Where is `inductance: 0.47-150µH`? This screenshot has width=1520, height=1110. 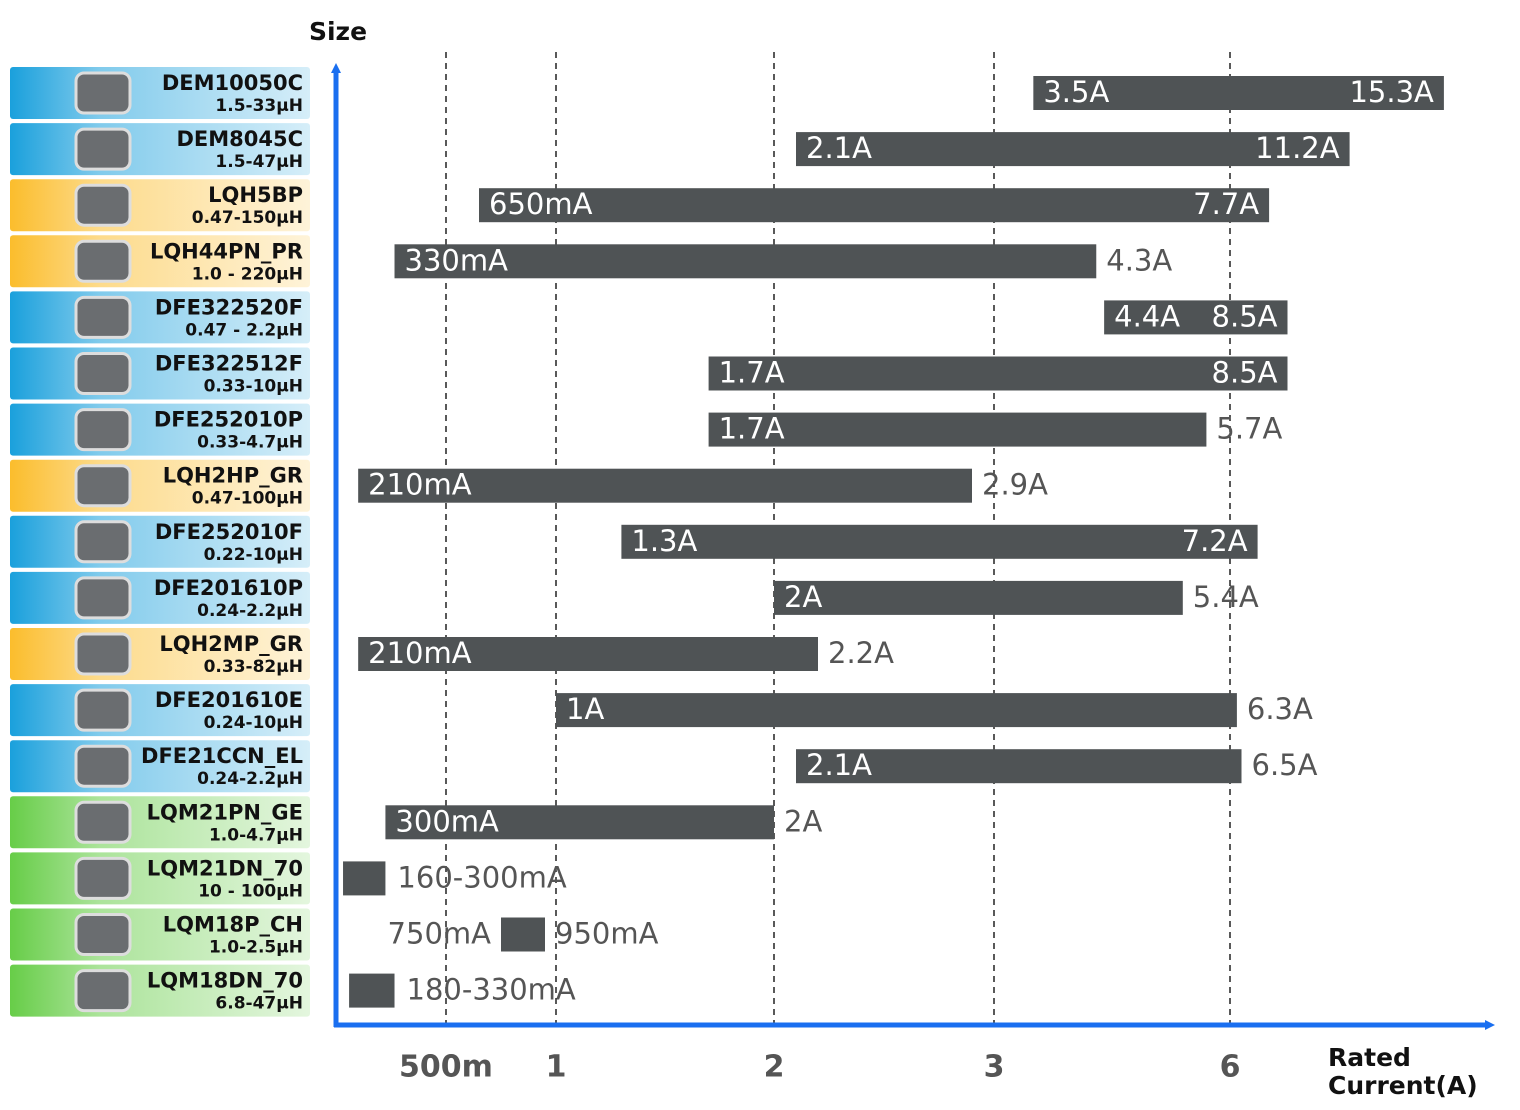
inductance: 0.47-150µH is located at coordinates (247, 218).